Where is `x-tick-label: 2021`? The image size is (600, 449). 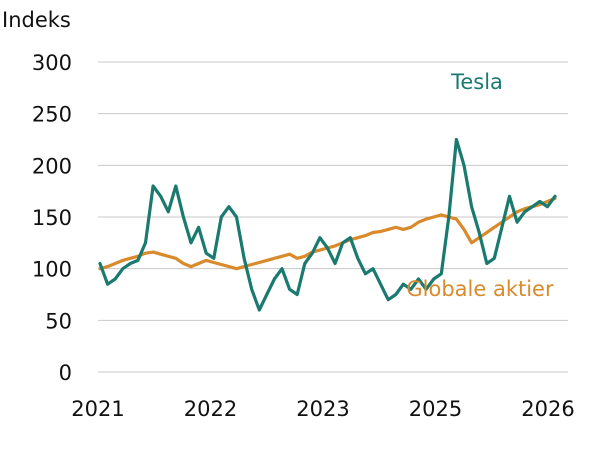 x-tick-label: 2021 is located at coordinates (97, 409).